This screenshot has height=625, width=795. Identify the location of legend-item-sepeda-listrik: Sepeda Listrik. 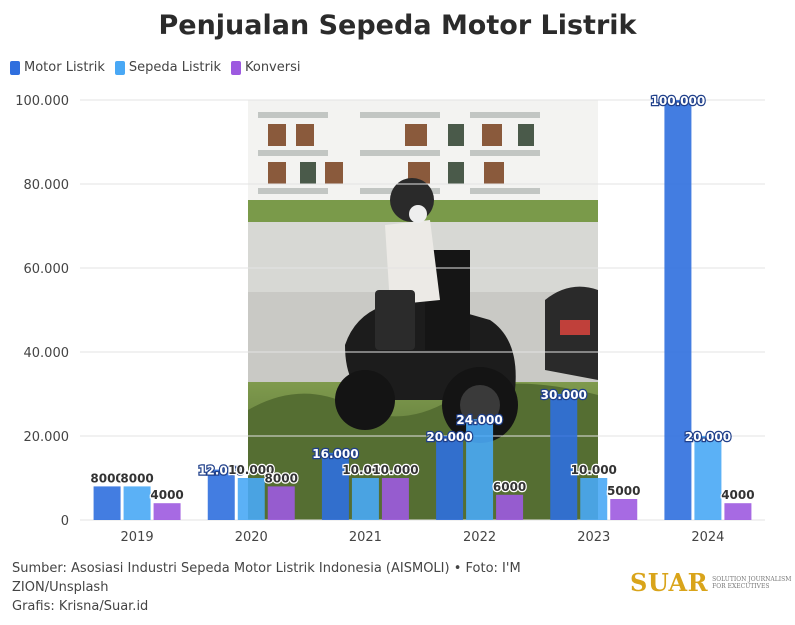
(167, 67).